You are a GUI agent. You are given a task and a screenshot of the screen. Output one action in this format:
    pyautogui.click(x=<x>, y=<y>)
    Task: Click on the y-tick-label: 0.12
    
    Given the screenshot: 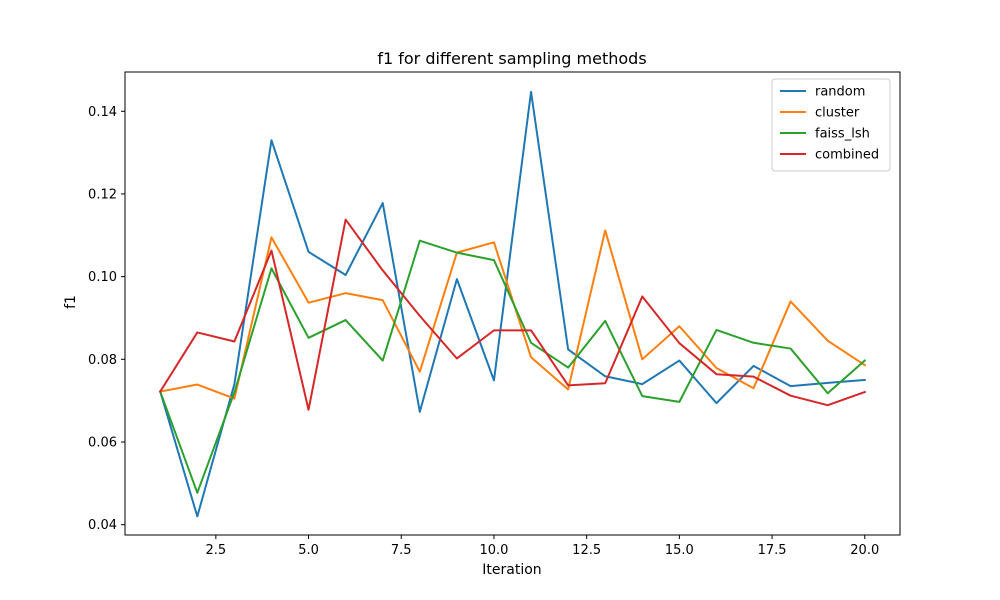 What is the action you would take?
    pyautogui.click(x=102, y=194)
    